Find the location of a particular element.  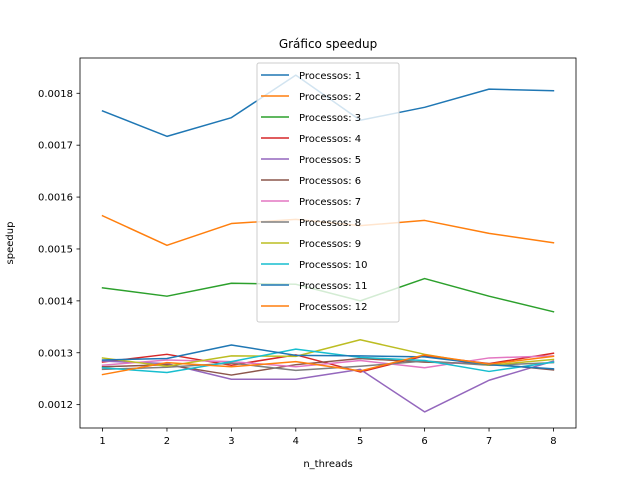

legend-label-7: Processos: 7 is located at coordinates (330, 202).